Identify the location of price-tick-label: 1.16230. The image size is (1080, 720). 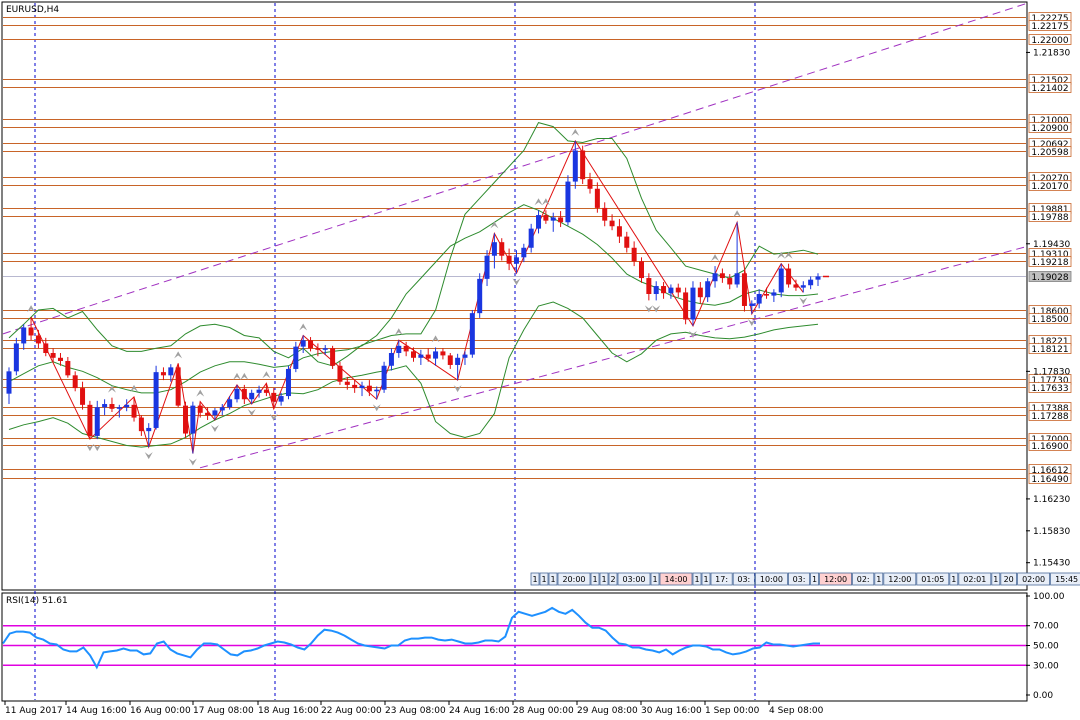
(1051, 500).